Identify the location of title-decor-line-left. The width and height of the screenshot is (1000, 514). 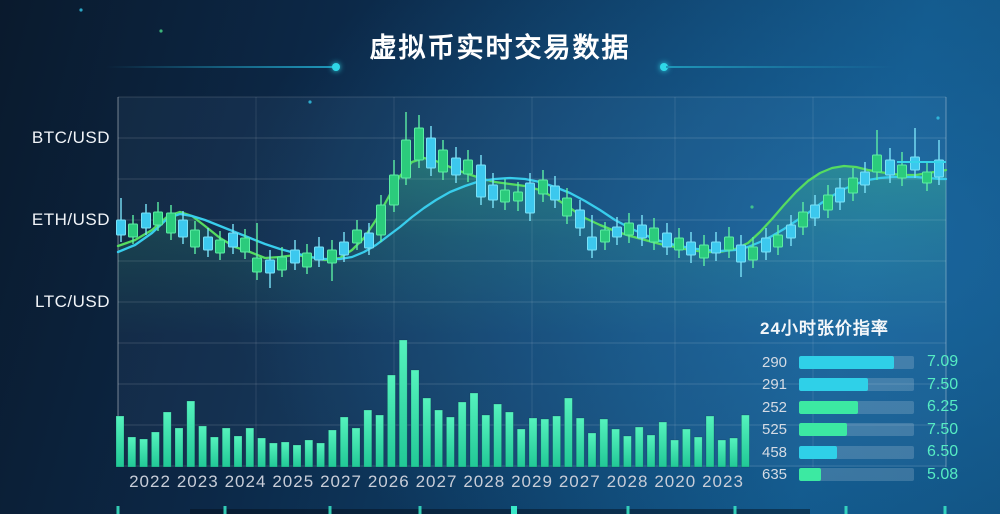
(220, 67).